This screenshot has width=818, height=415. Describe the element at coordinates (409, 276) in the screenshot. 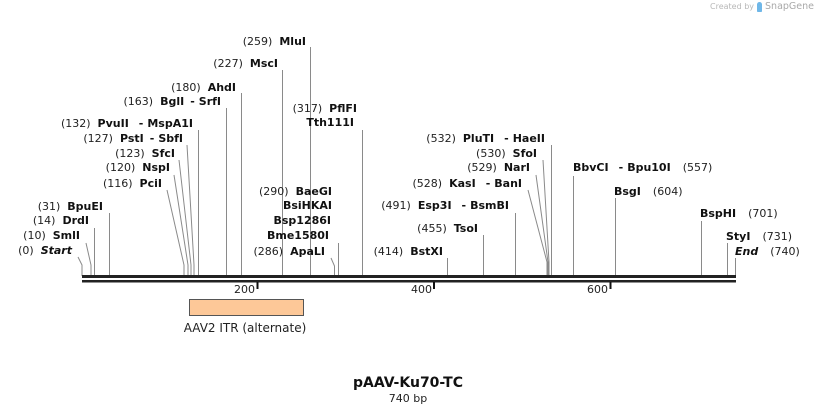

I see `backbone-top-strand` at that location.